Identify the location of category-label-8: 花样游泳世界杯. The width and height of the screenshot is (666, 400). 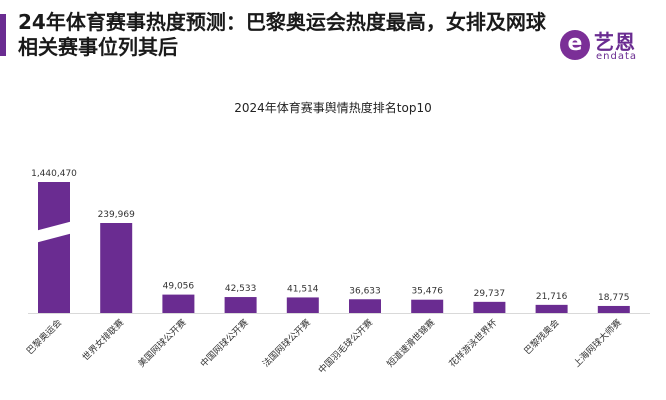
(472, 343).